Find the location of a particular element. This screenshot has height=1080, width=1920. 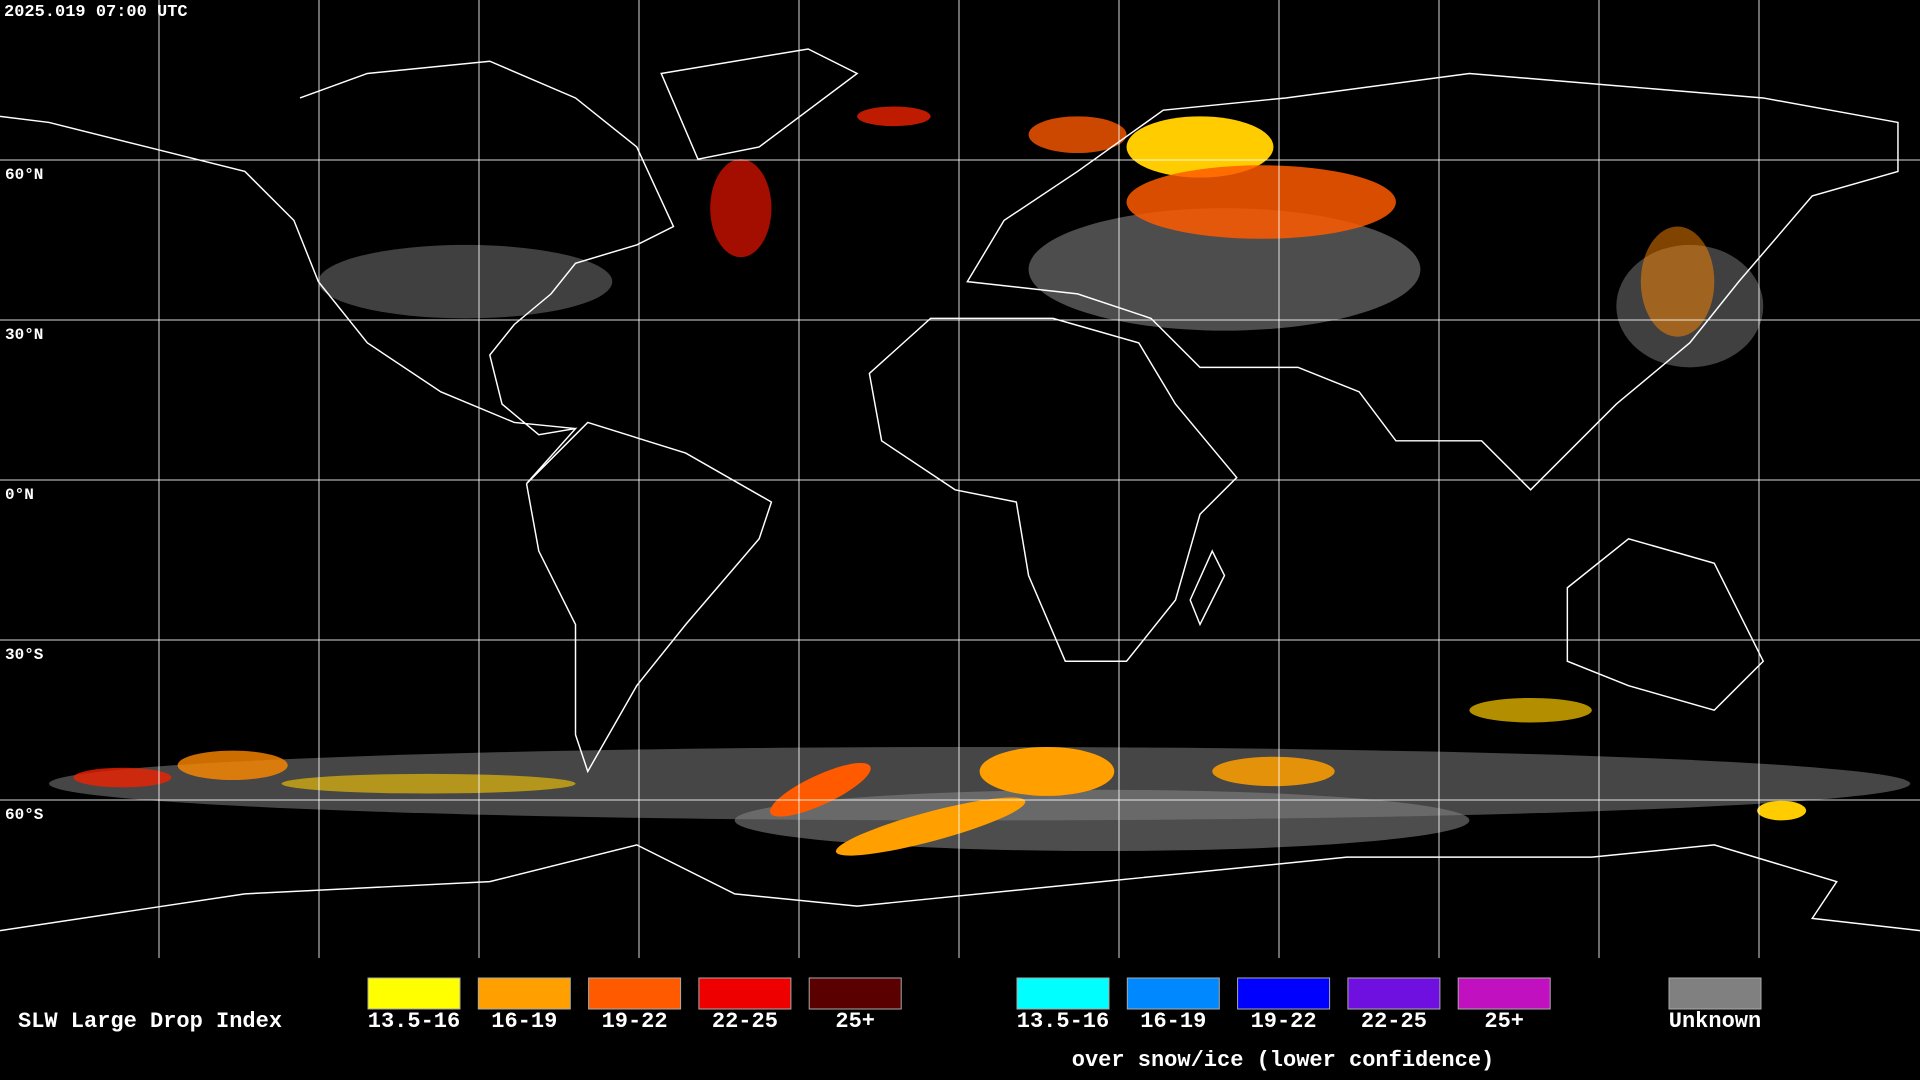

latitude-label: 60°N is located at coordinates (24, 175).